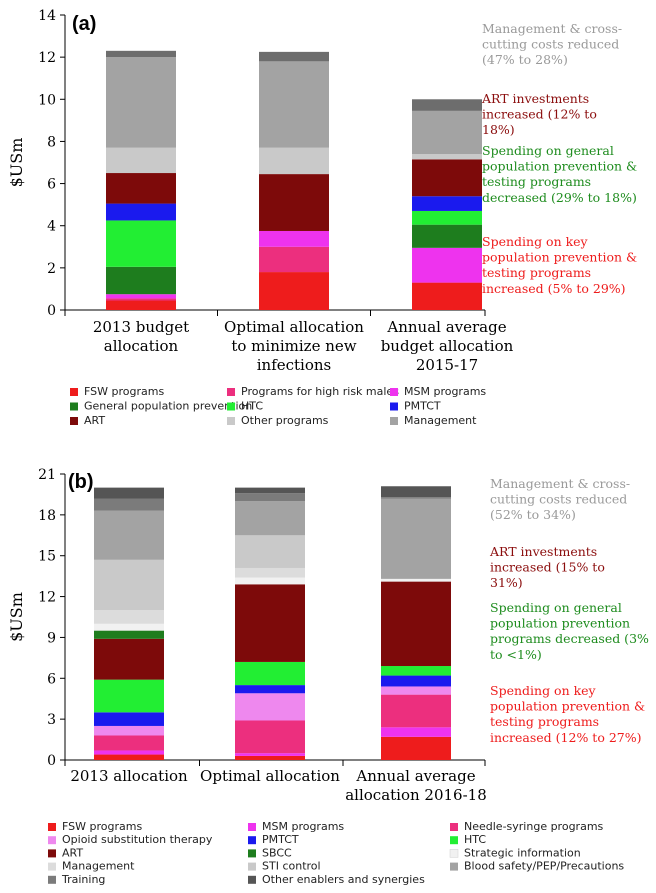 This screenshot has width=656, height=893. Describe the element at coordinates (84, 24) in the screenshot. I see `panel-label: (a)` at that location.